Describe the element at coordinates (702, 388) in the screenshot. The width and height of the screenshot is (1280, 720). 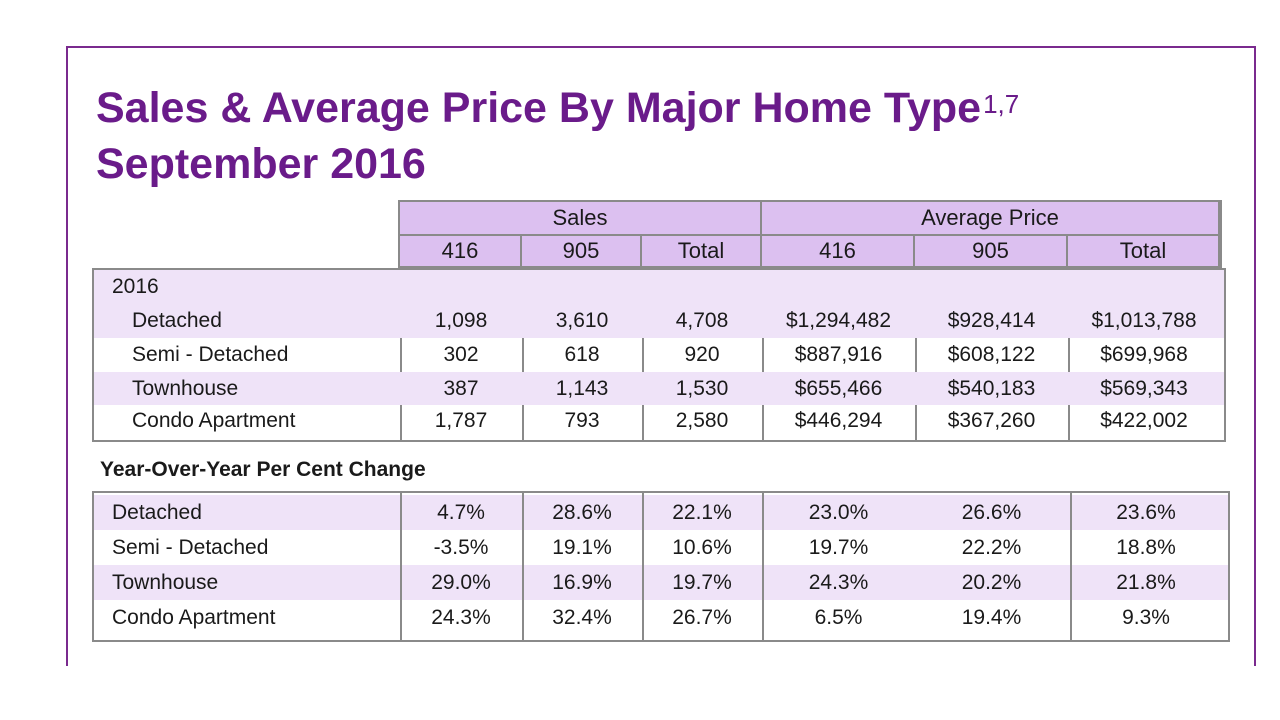
I see `table-cell: 1,530` at that location.